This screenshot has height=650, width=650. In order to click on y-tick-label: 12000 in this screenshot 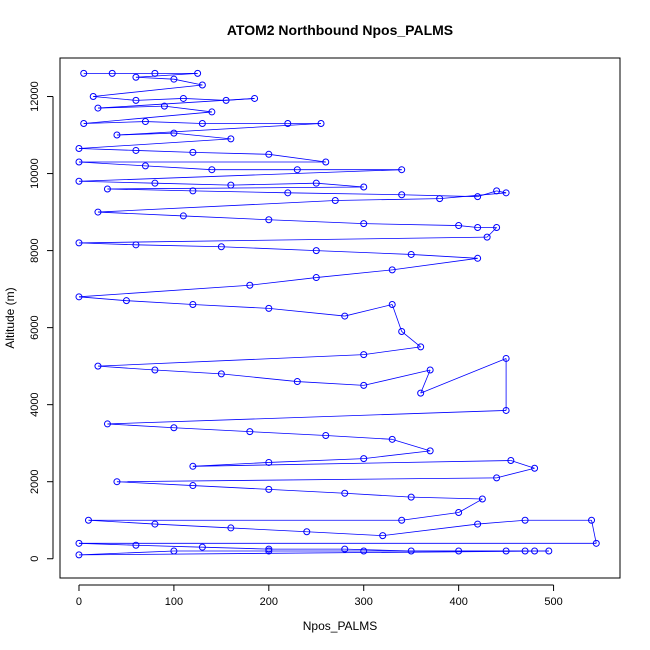, I will do `click(35, 96)`.